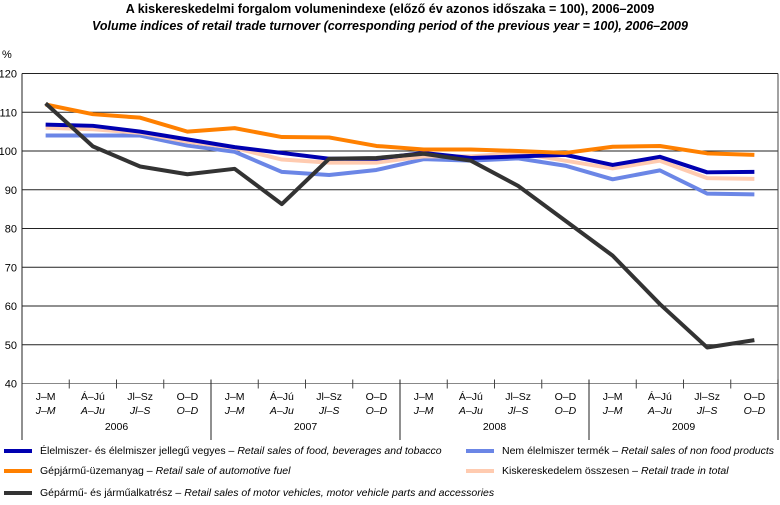 The image size is (780, 505). What do you see at coordinates (556, 451) in the screenshot?
I see `legend-label-hu: Nem élelmiszer termék` at bounding box center [556, 451].